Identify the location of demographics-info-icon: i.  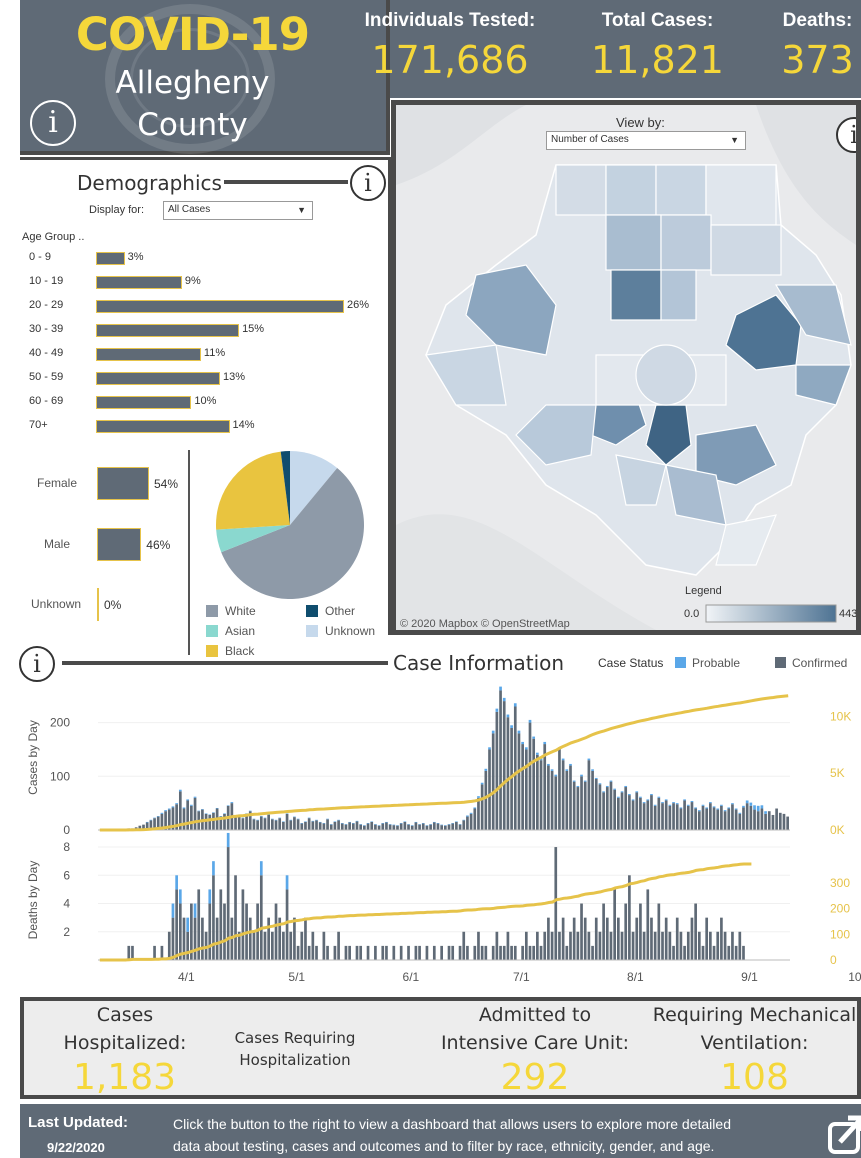
(368, 183).